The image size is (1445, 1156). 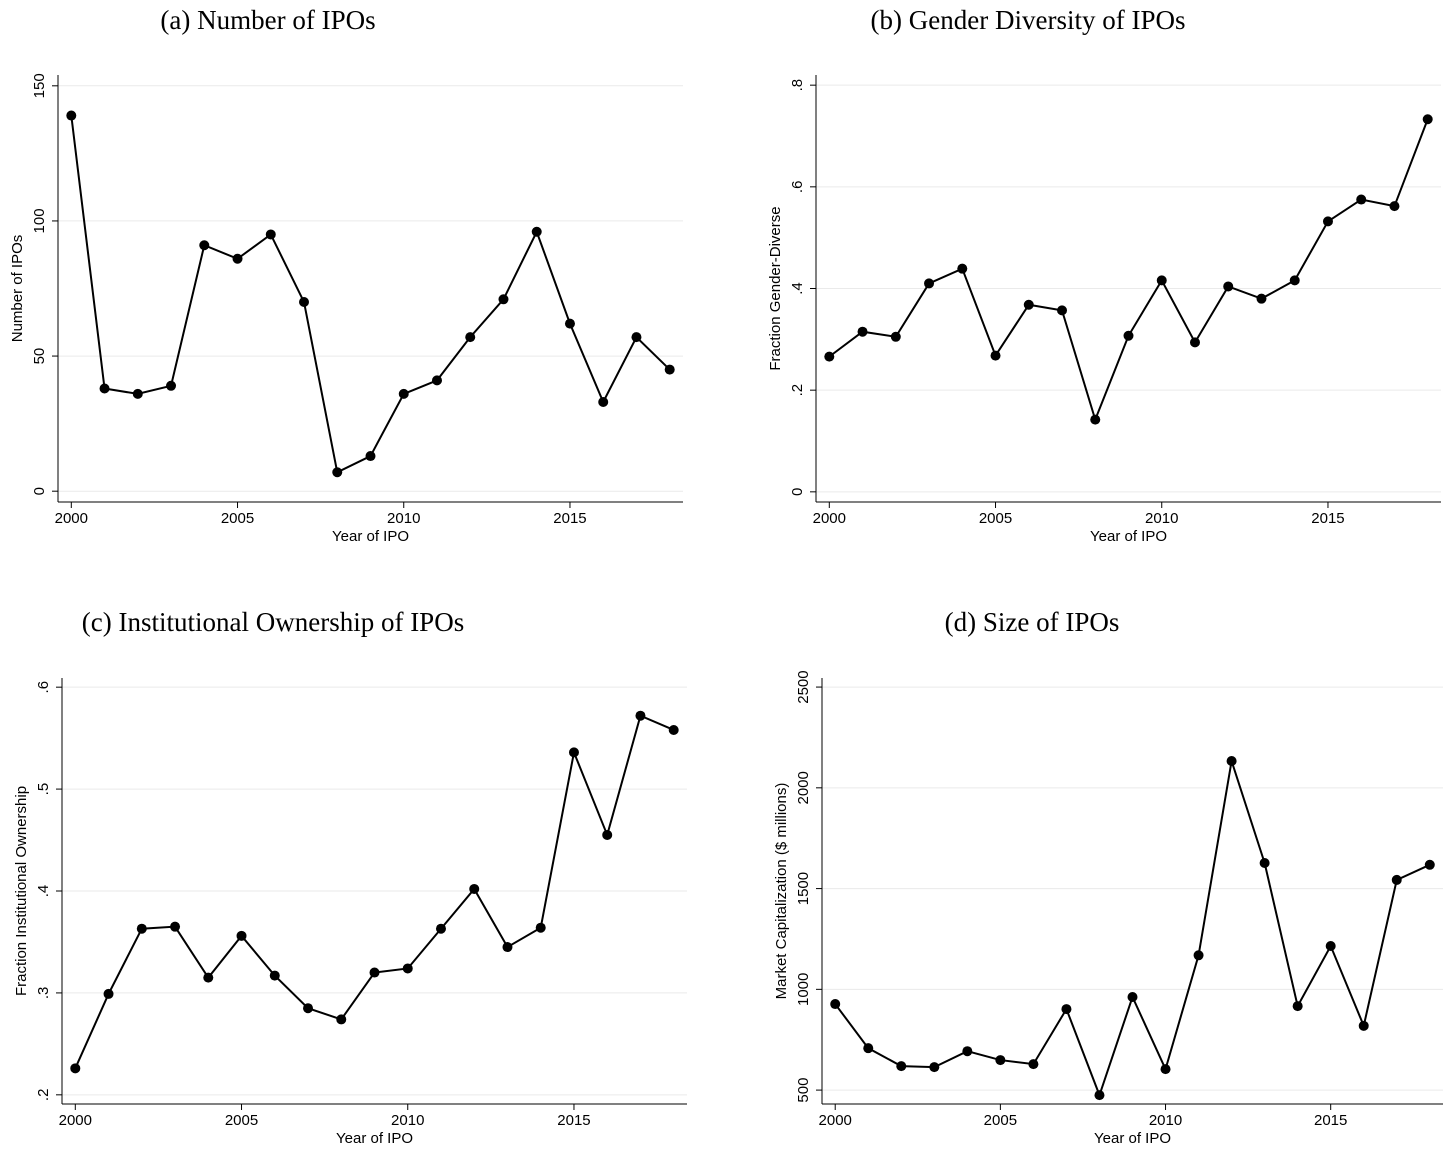 I want to click on y-axis-label: Fraction Institutional Ownership, so click(x=21, y=891).